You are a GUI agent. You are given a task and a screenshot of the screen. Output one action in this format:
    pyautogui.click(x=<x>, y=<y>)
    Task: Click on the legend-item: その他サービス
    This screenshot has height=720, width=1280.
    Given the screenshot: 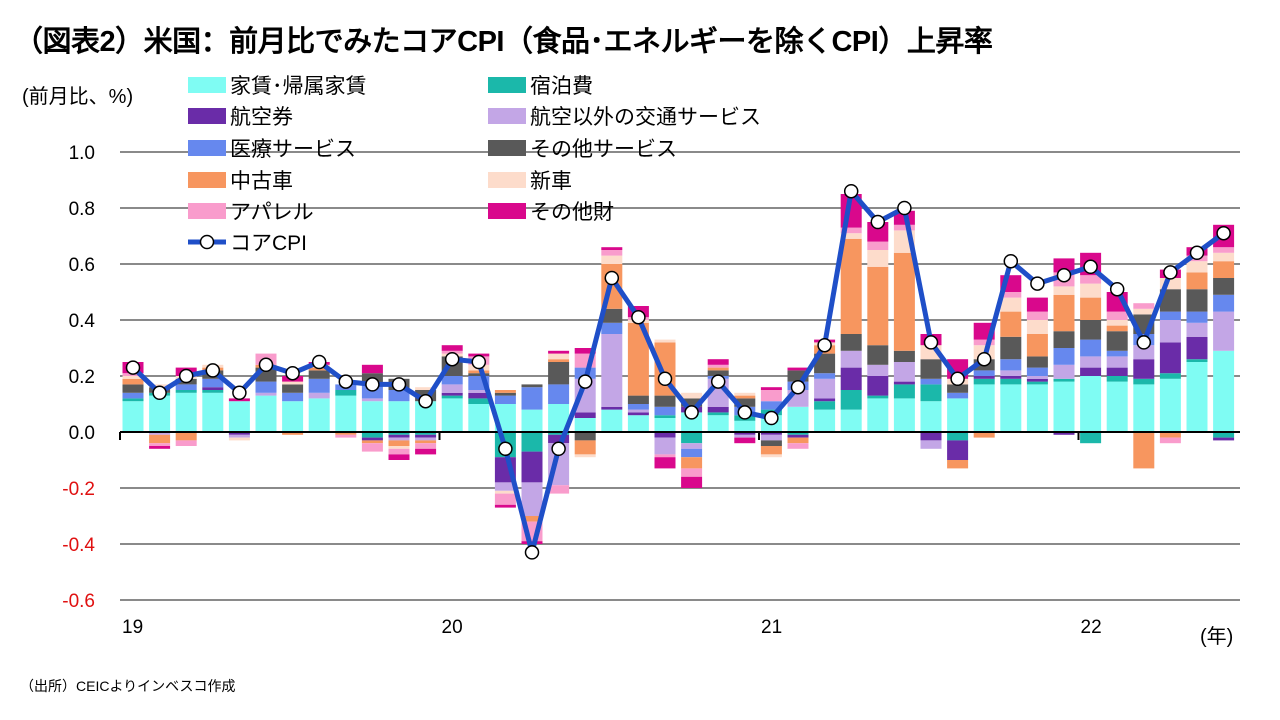 What is the action you would take?
    pyautogui.click(x=582, y=149)
    